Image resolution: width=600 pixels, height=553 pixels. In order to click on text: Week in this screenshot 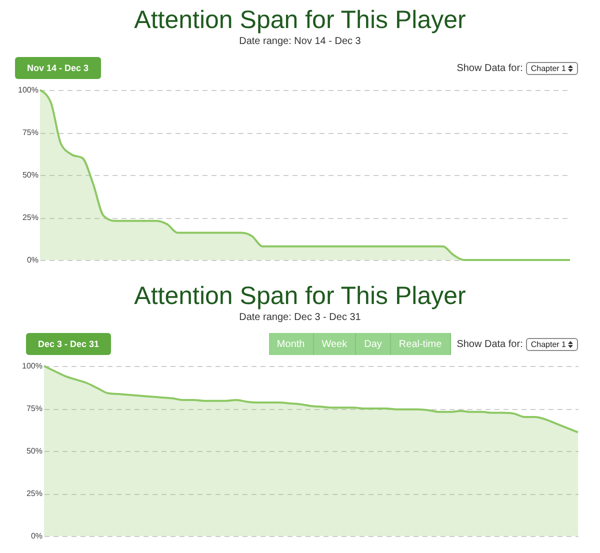, I will do `click(335, 344)`.